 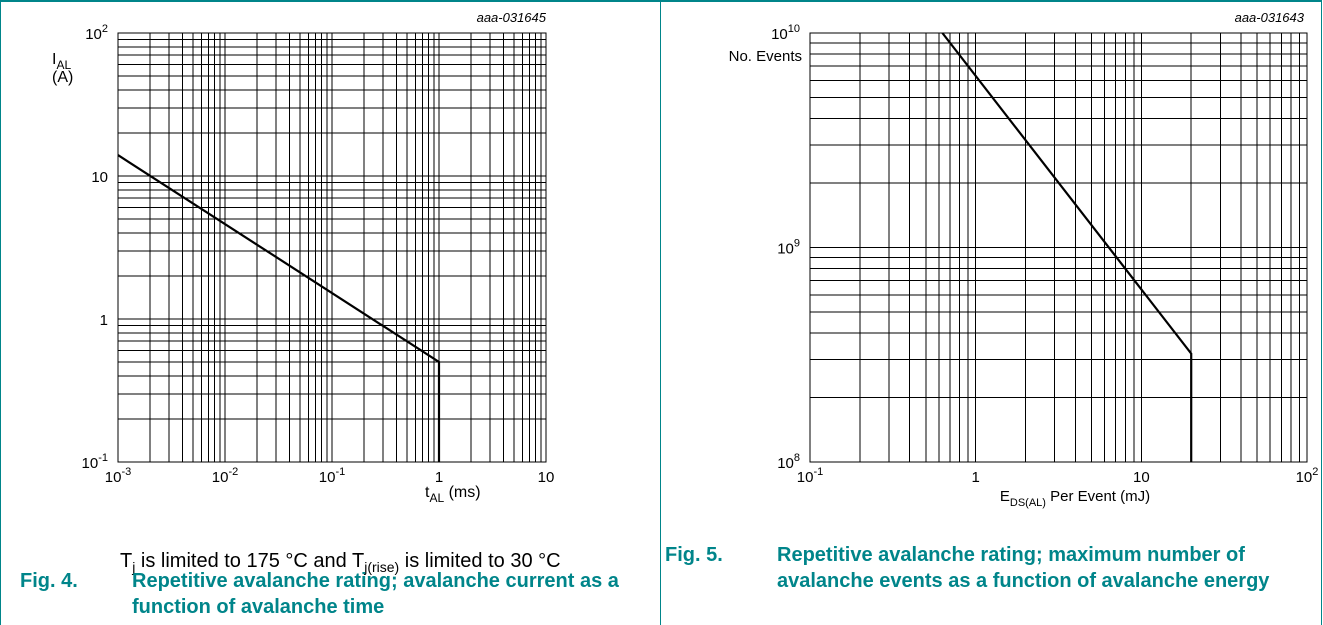 What do you see at coordinates (62, 77) in the screenshot?
I see `y-axis-unit: (A)` at bounding box center [62, 77].